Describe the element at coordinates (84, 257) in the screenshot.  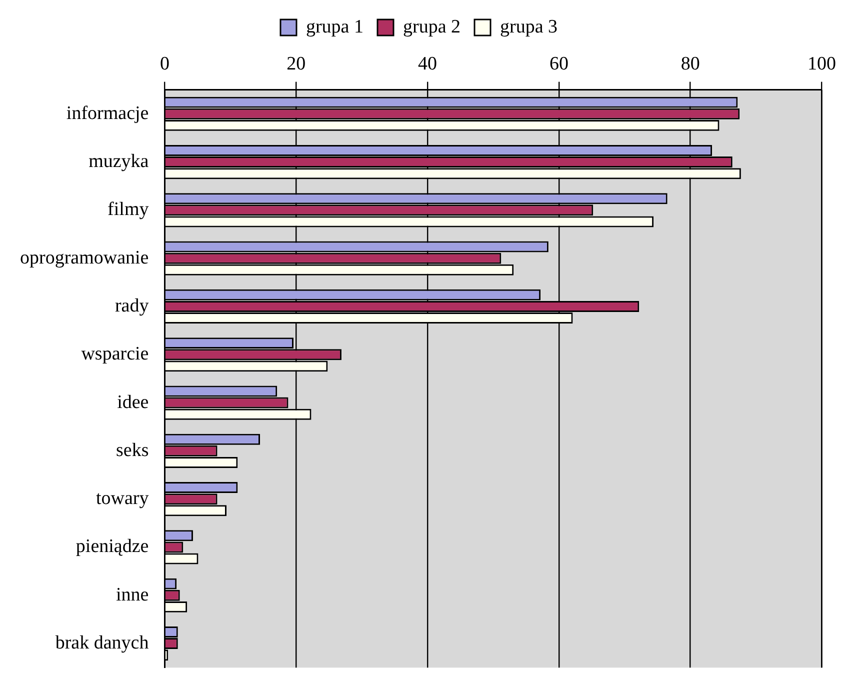
I see `y-tick-label: oprogramowanie` at that location.